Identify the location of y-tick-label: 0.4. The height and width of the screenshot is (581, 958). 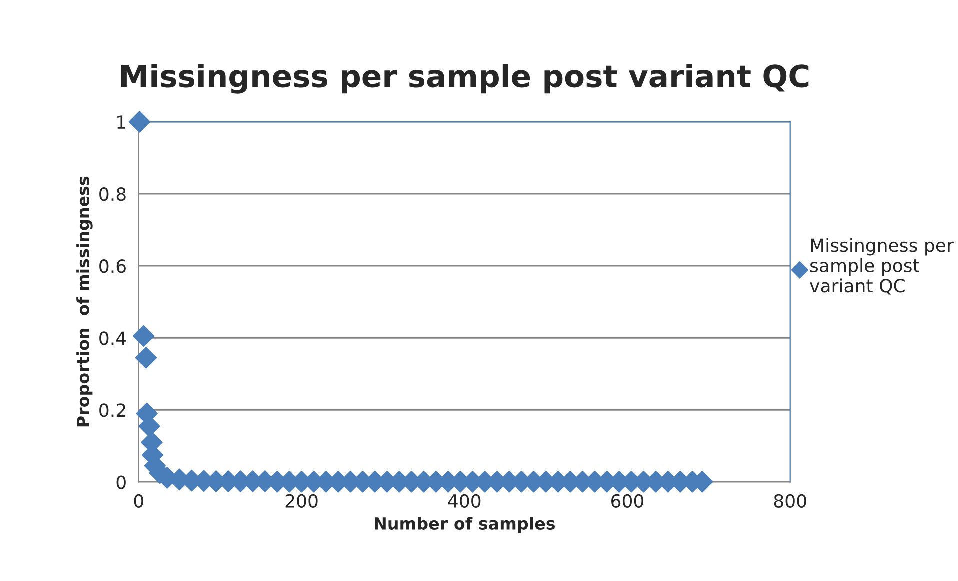
(113, 339).